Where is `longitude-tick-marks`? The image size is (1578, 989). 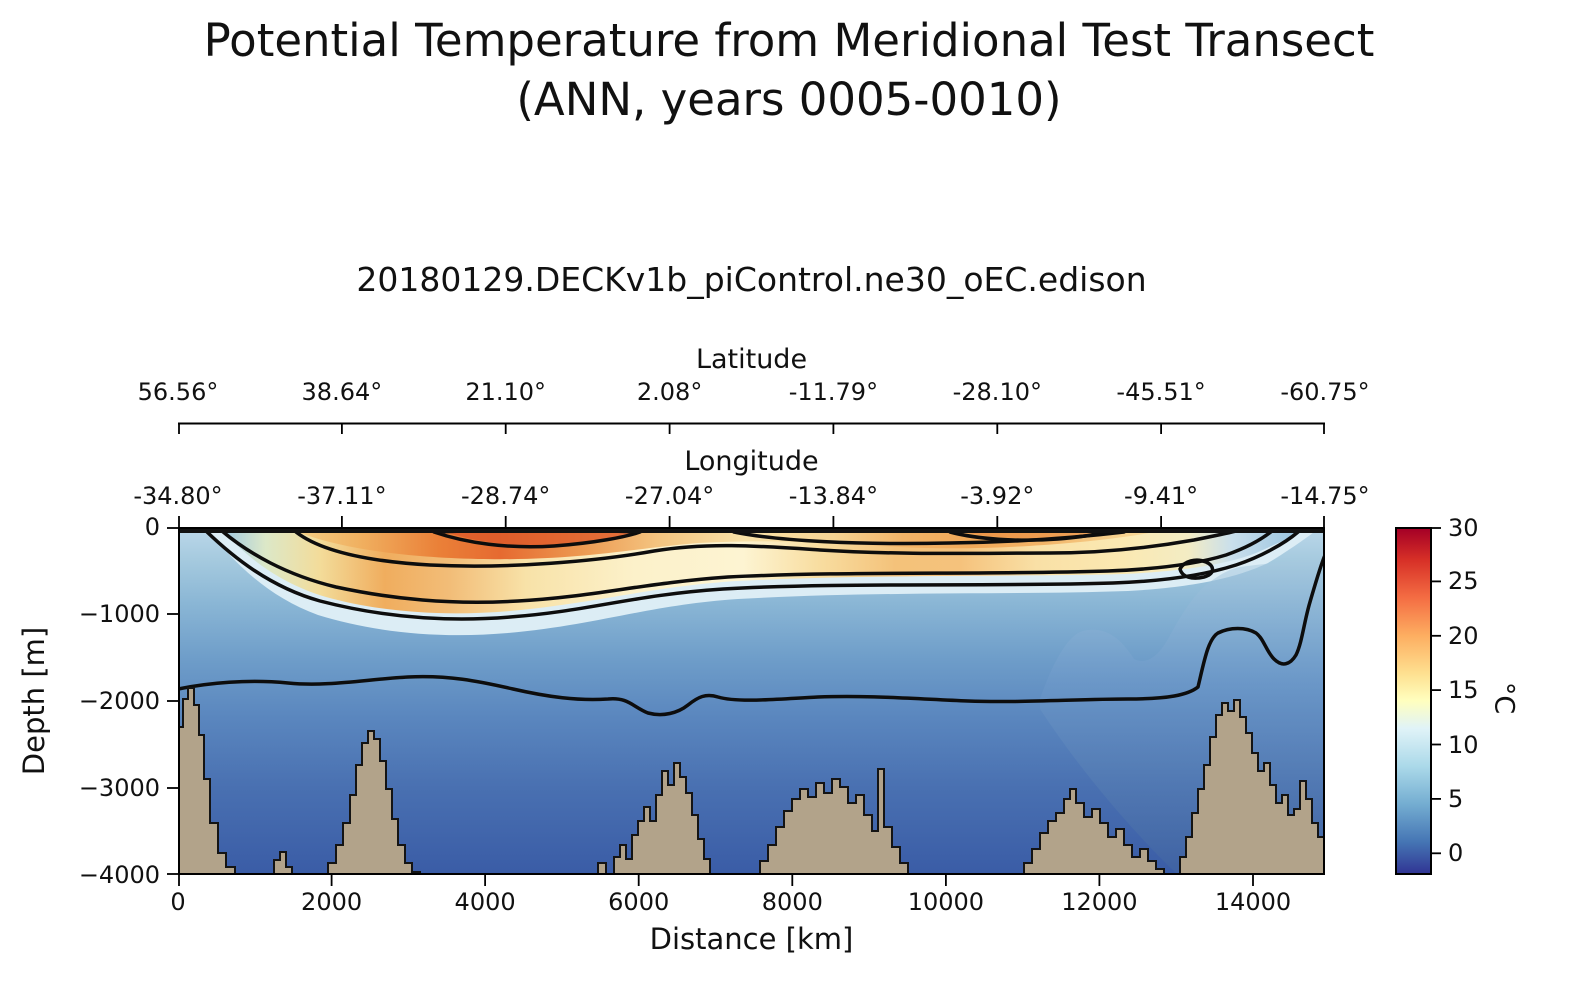
longitude-tick-marks is located at coordinates (751, 521).